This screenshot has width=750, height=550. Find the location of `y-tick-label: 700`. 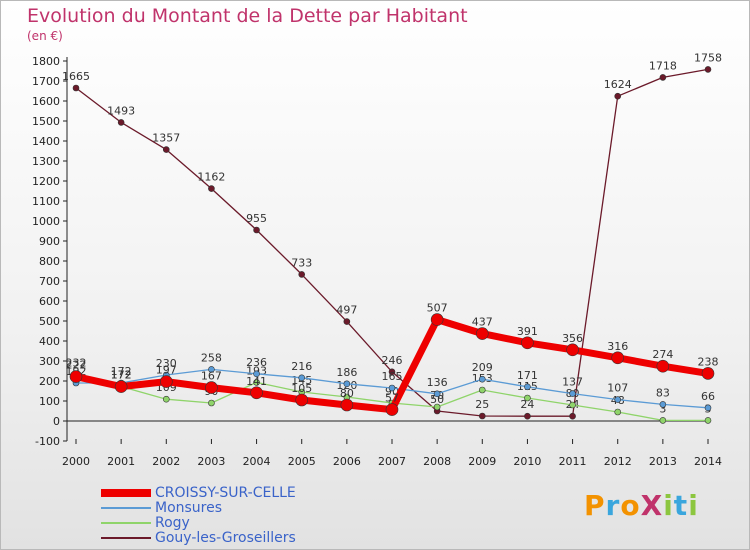

y-tick-label: 700 is located at coordinates (49, 281).